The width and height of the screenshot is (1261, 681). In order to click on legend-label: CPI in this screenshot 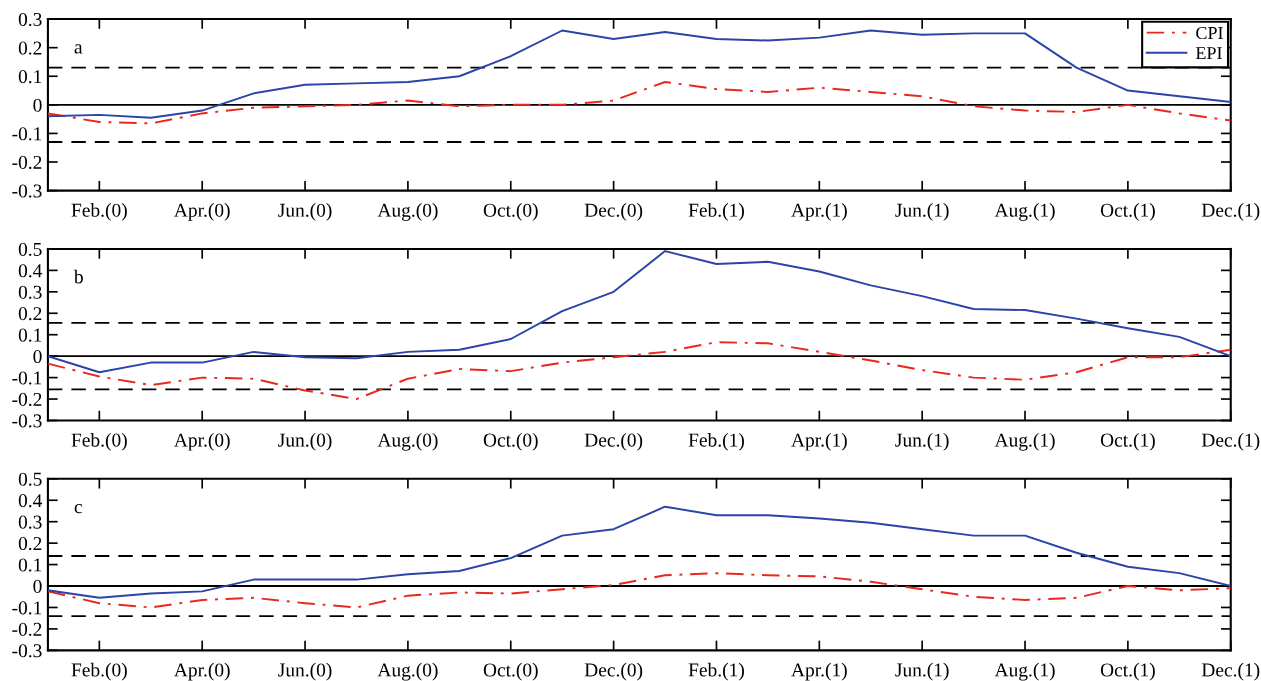, I will do `click(1209, 33)`.